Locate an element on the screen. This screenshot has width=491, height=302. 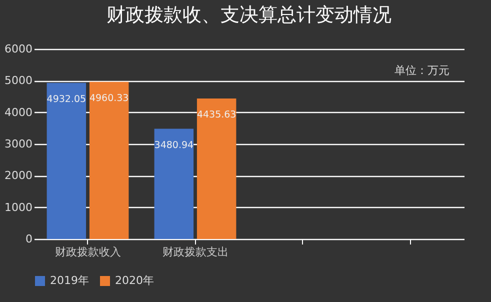
y-tick-label: 2000 is located at coordinates (18, 175).